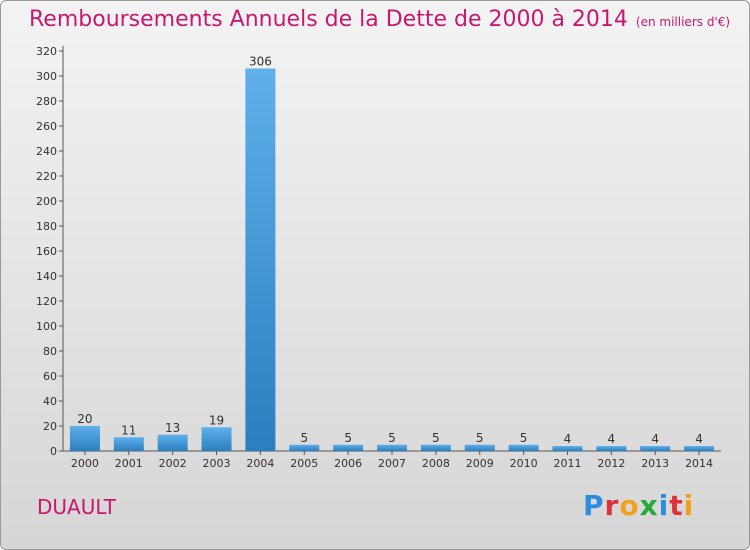 The height and width of the screenshot is (550, 750). I want to click on x-tick-label: 2002, so click(173, 463).